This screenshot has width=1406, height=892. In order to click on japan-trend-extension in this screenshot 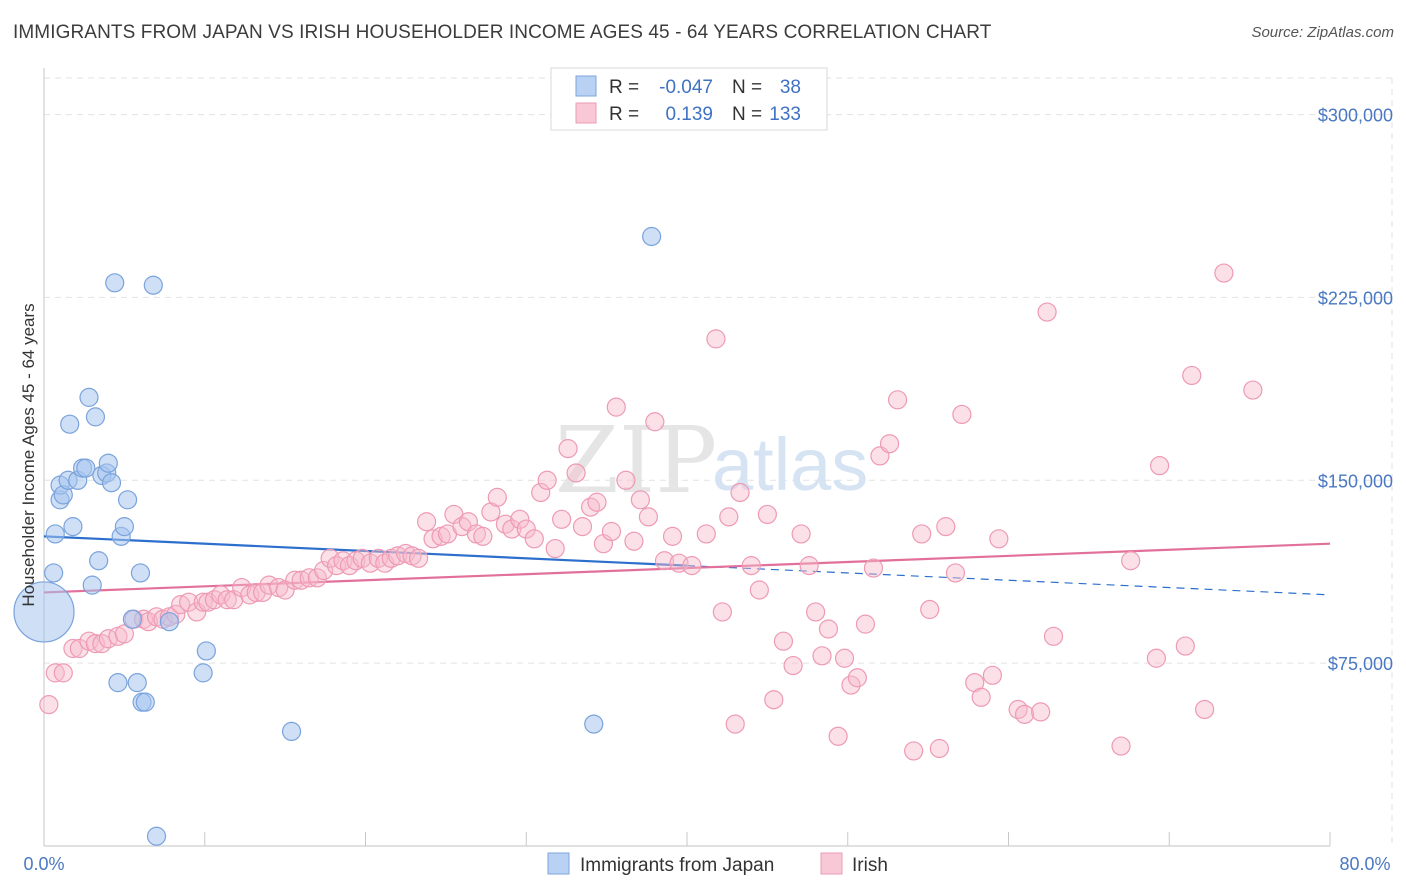, I will do `click(1008, 580)`.